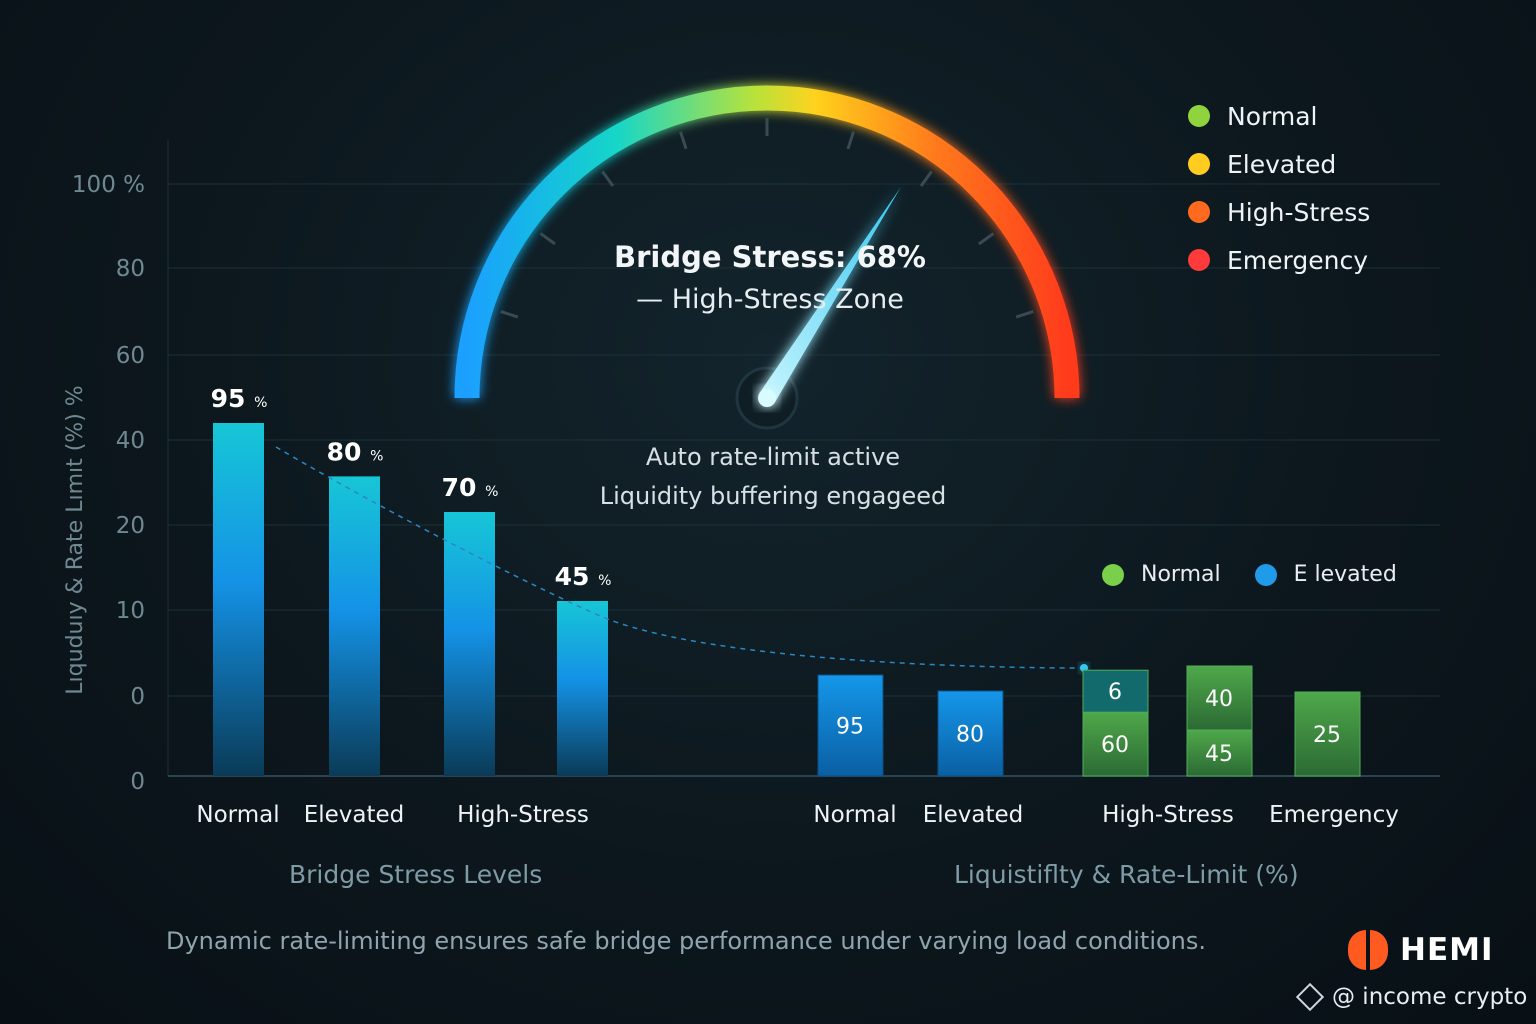 The width and height of the screenshot is (1536, 1024). I want to click on stress-gauge, so click(767, 257).